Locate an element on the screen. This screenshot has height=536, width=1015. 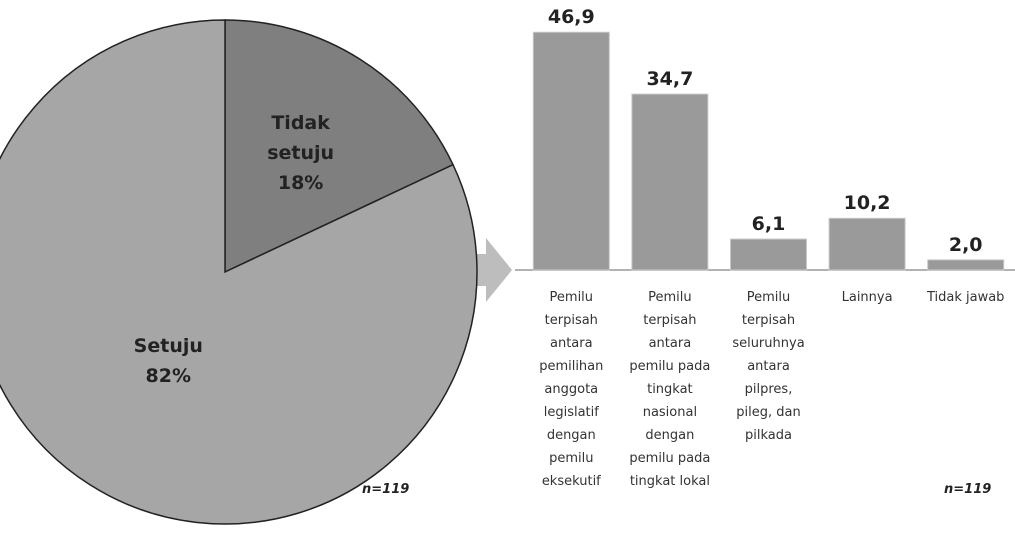
category-label: Lainnya is located at coordinates (867, 297).